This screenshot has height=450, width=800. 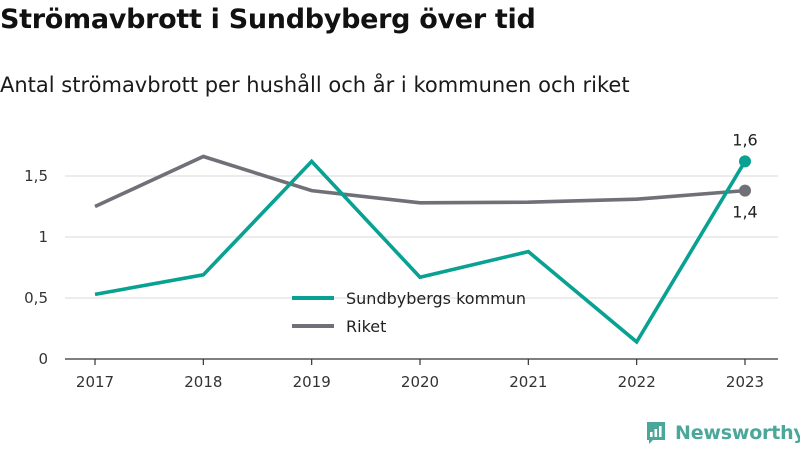 I want to click on legend-label: Sundbybergs kommun, so click(x=436, y=298).